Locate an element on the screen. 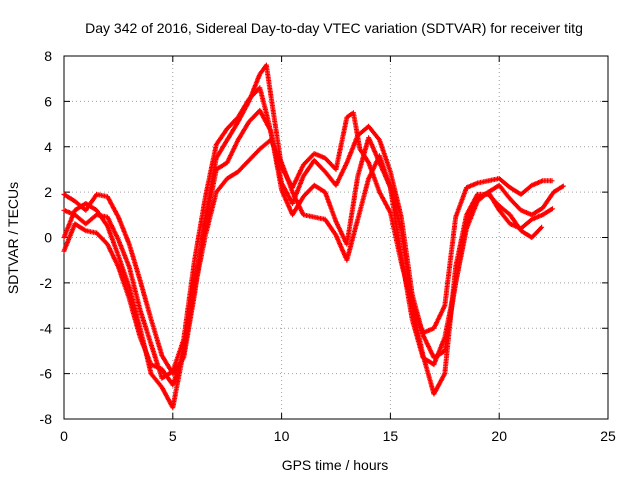  x-axis-label: GPS time / hours is located at coordinates (335, 465).